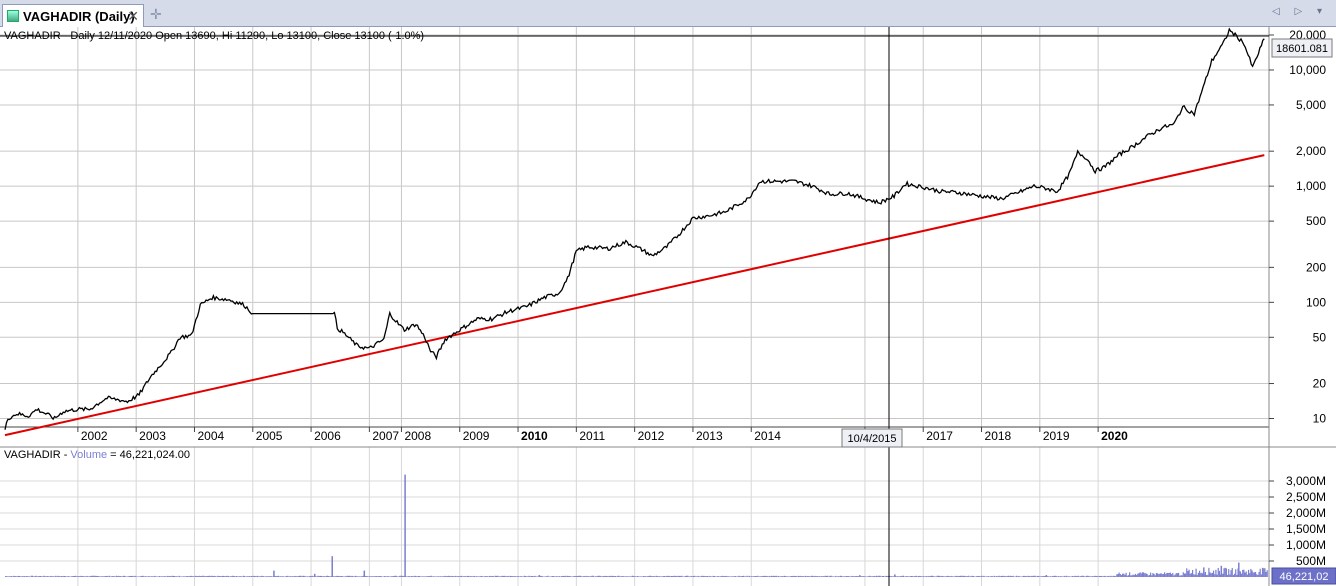  I want to click on close-icon: ✕, so click(133, 16).